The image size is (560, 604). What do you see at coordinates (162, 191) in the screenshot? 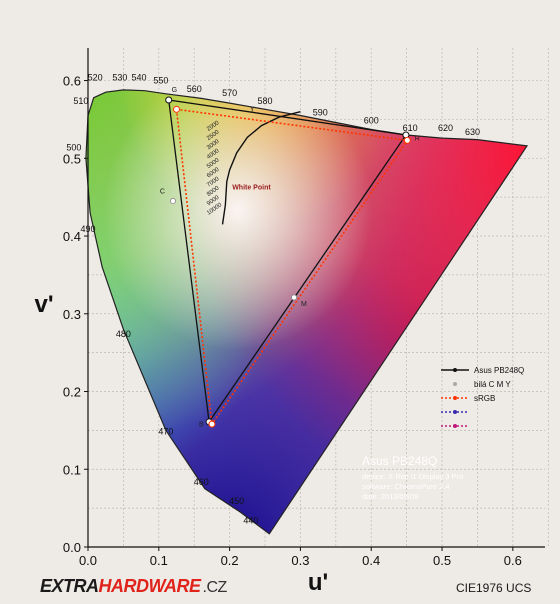
I see `vertex-label: C` at bounding box center [162, 191].